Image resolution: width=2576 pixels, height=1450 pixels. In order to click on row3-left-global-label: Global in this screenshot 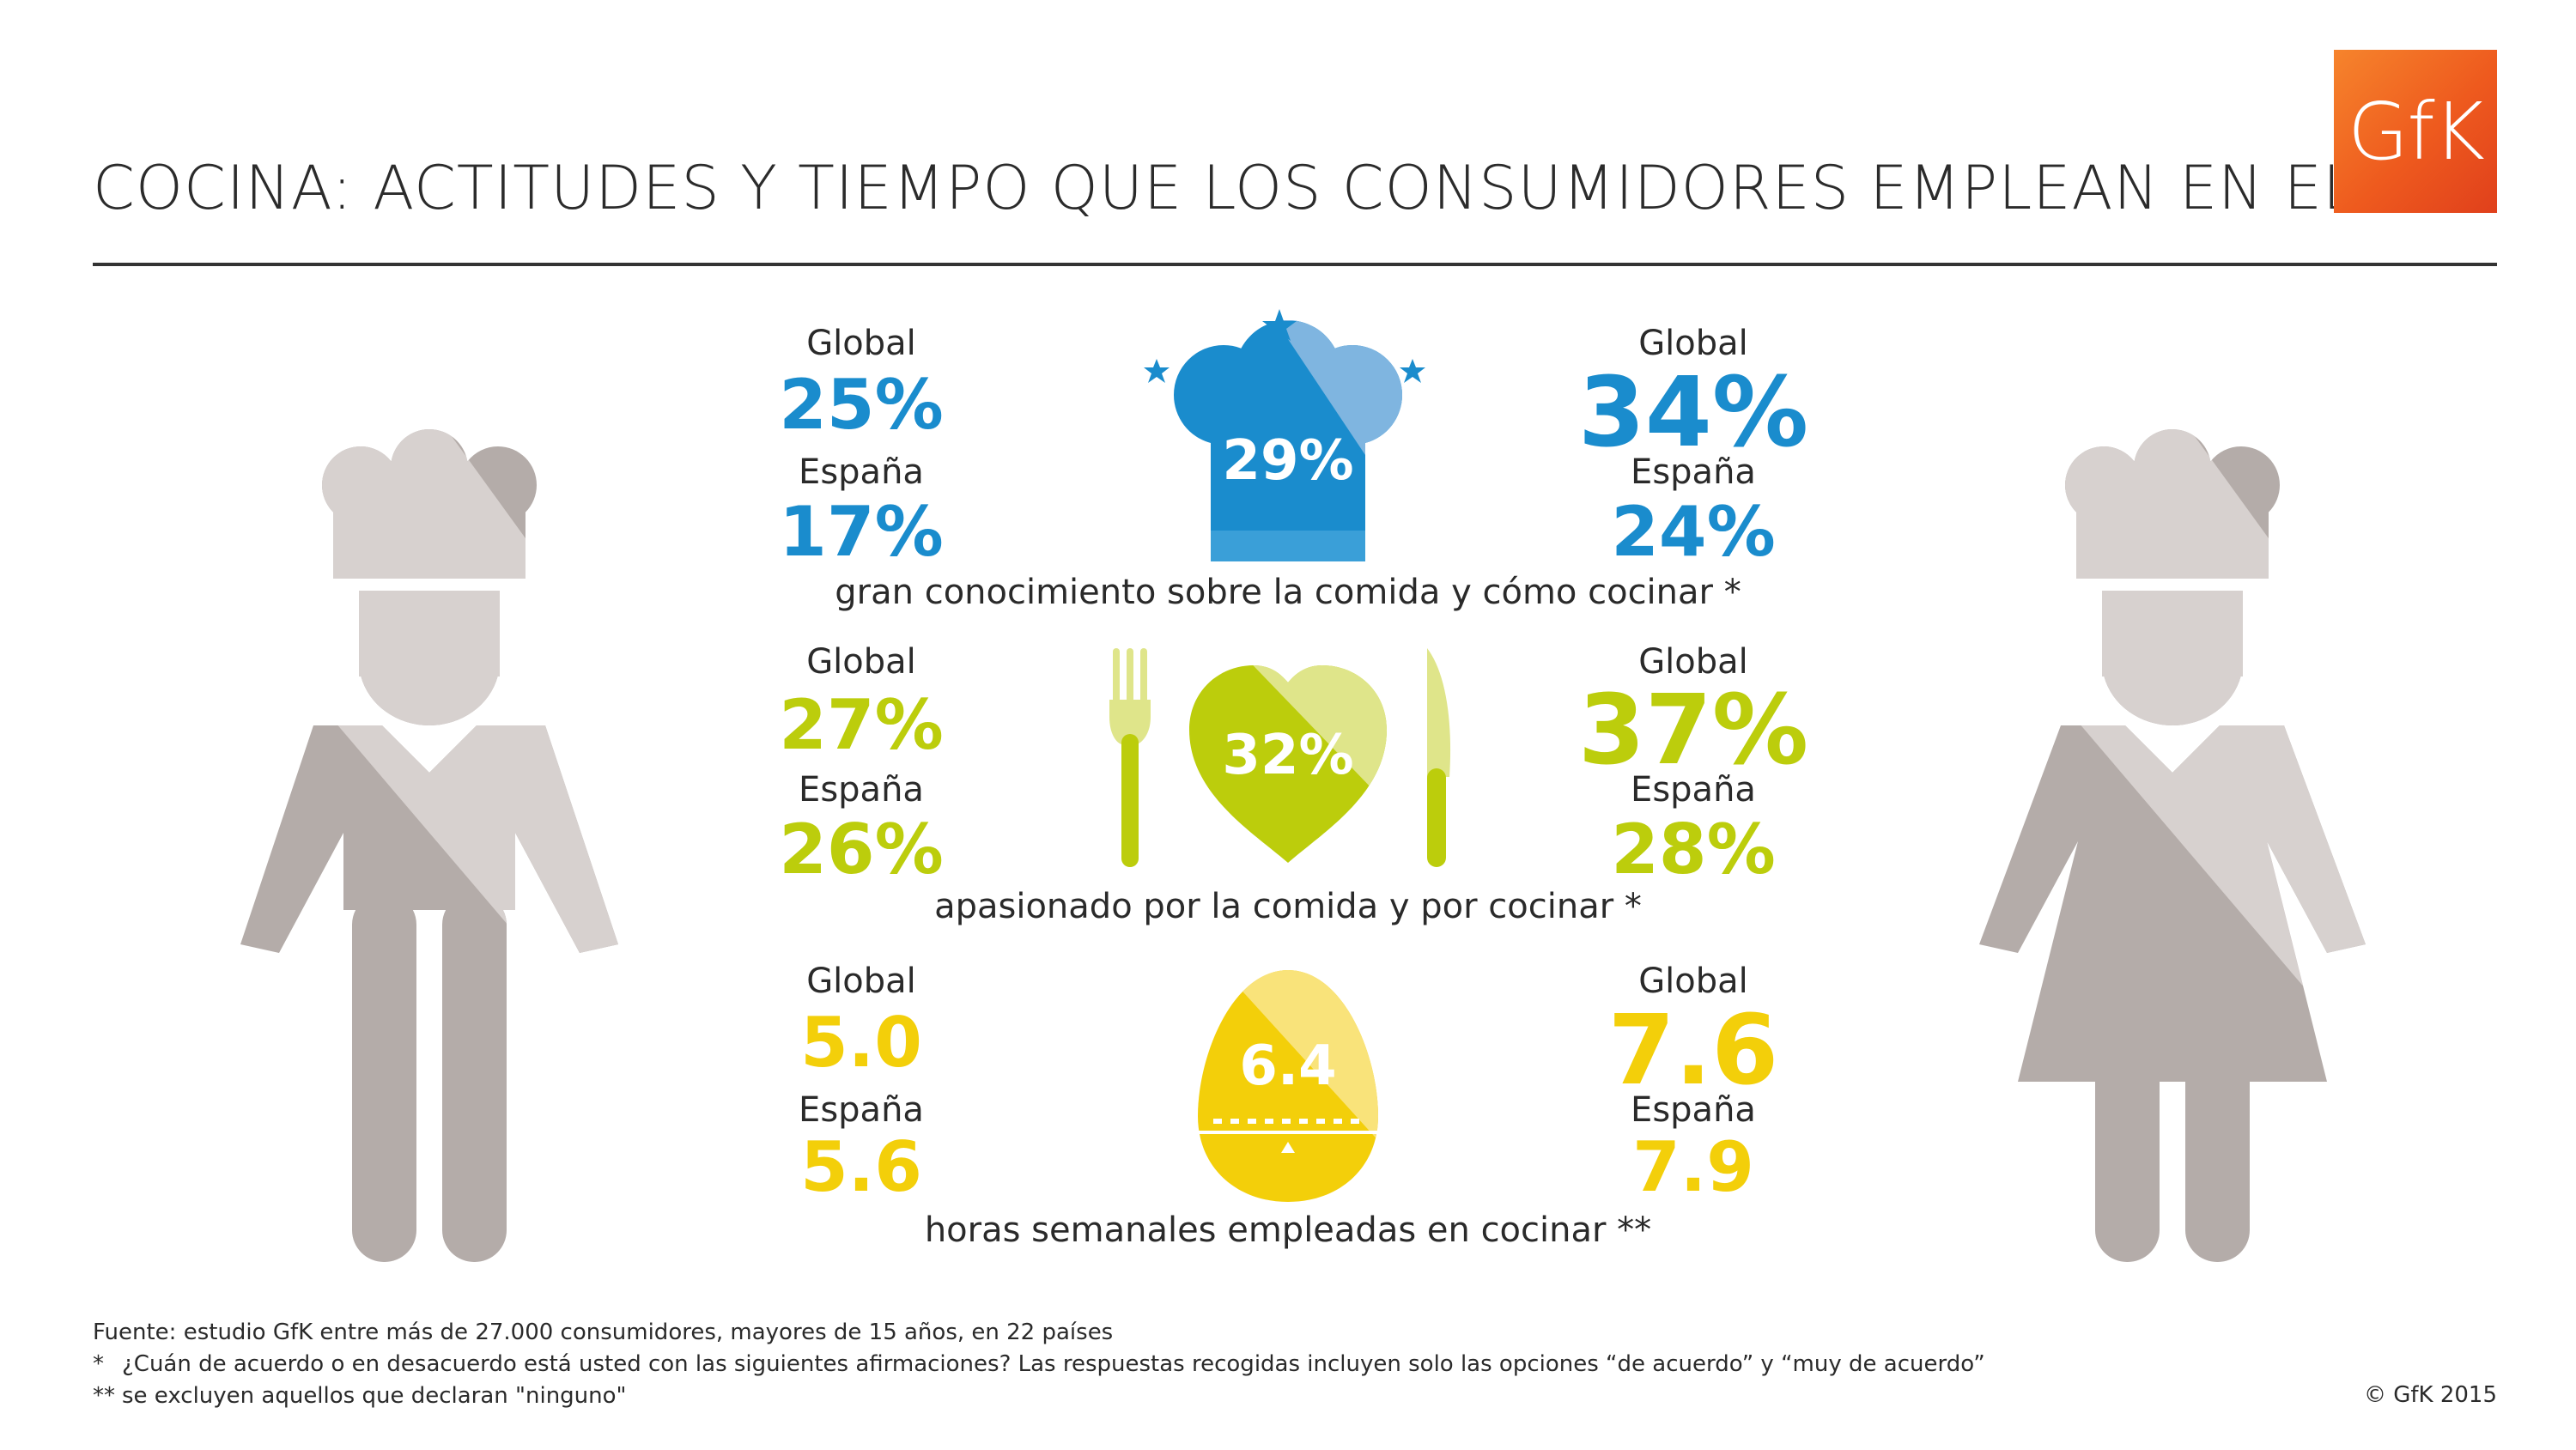, I will do `click(861, 981)`.